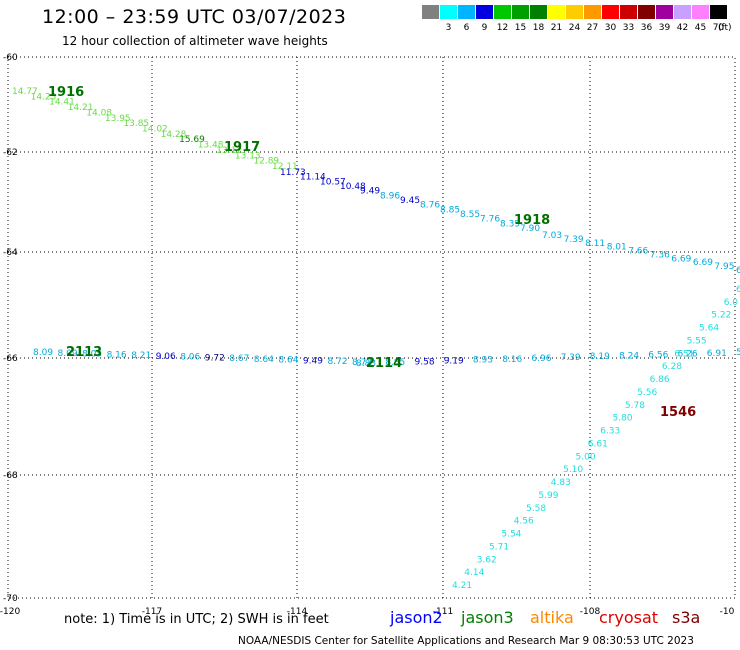 Image resolution: width=740 pixels, height=650 pixels. What do you see at coordinates (384, 363) in the screenshot?
I see `track-time-label: 2114` at bounding box center [384, 363].